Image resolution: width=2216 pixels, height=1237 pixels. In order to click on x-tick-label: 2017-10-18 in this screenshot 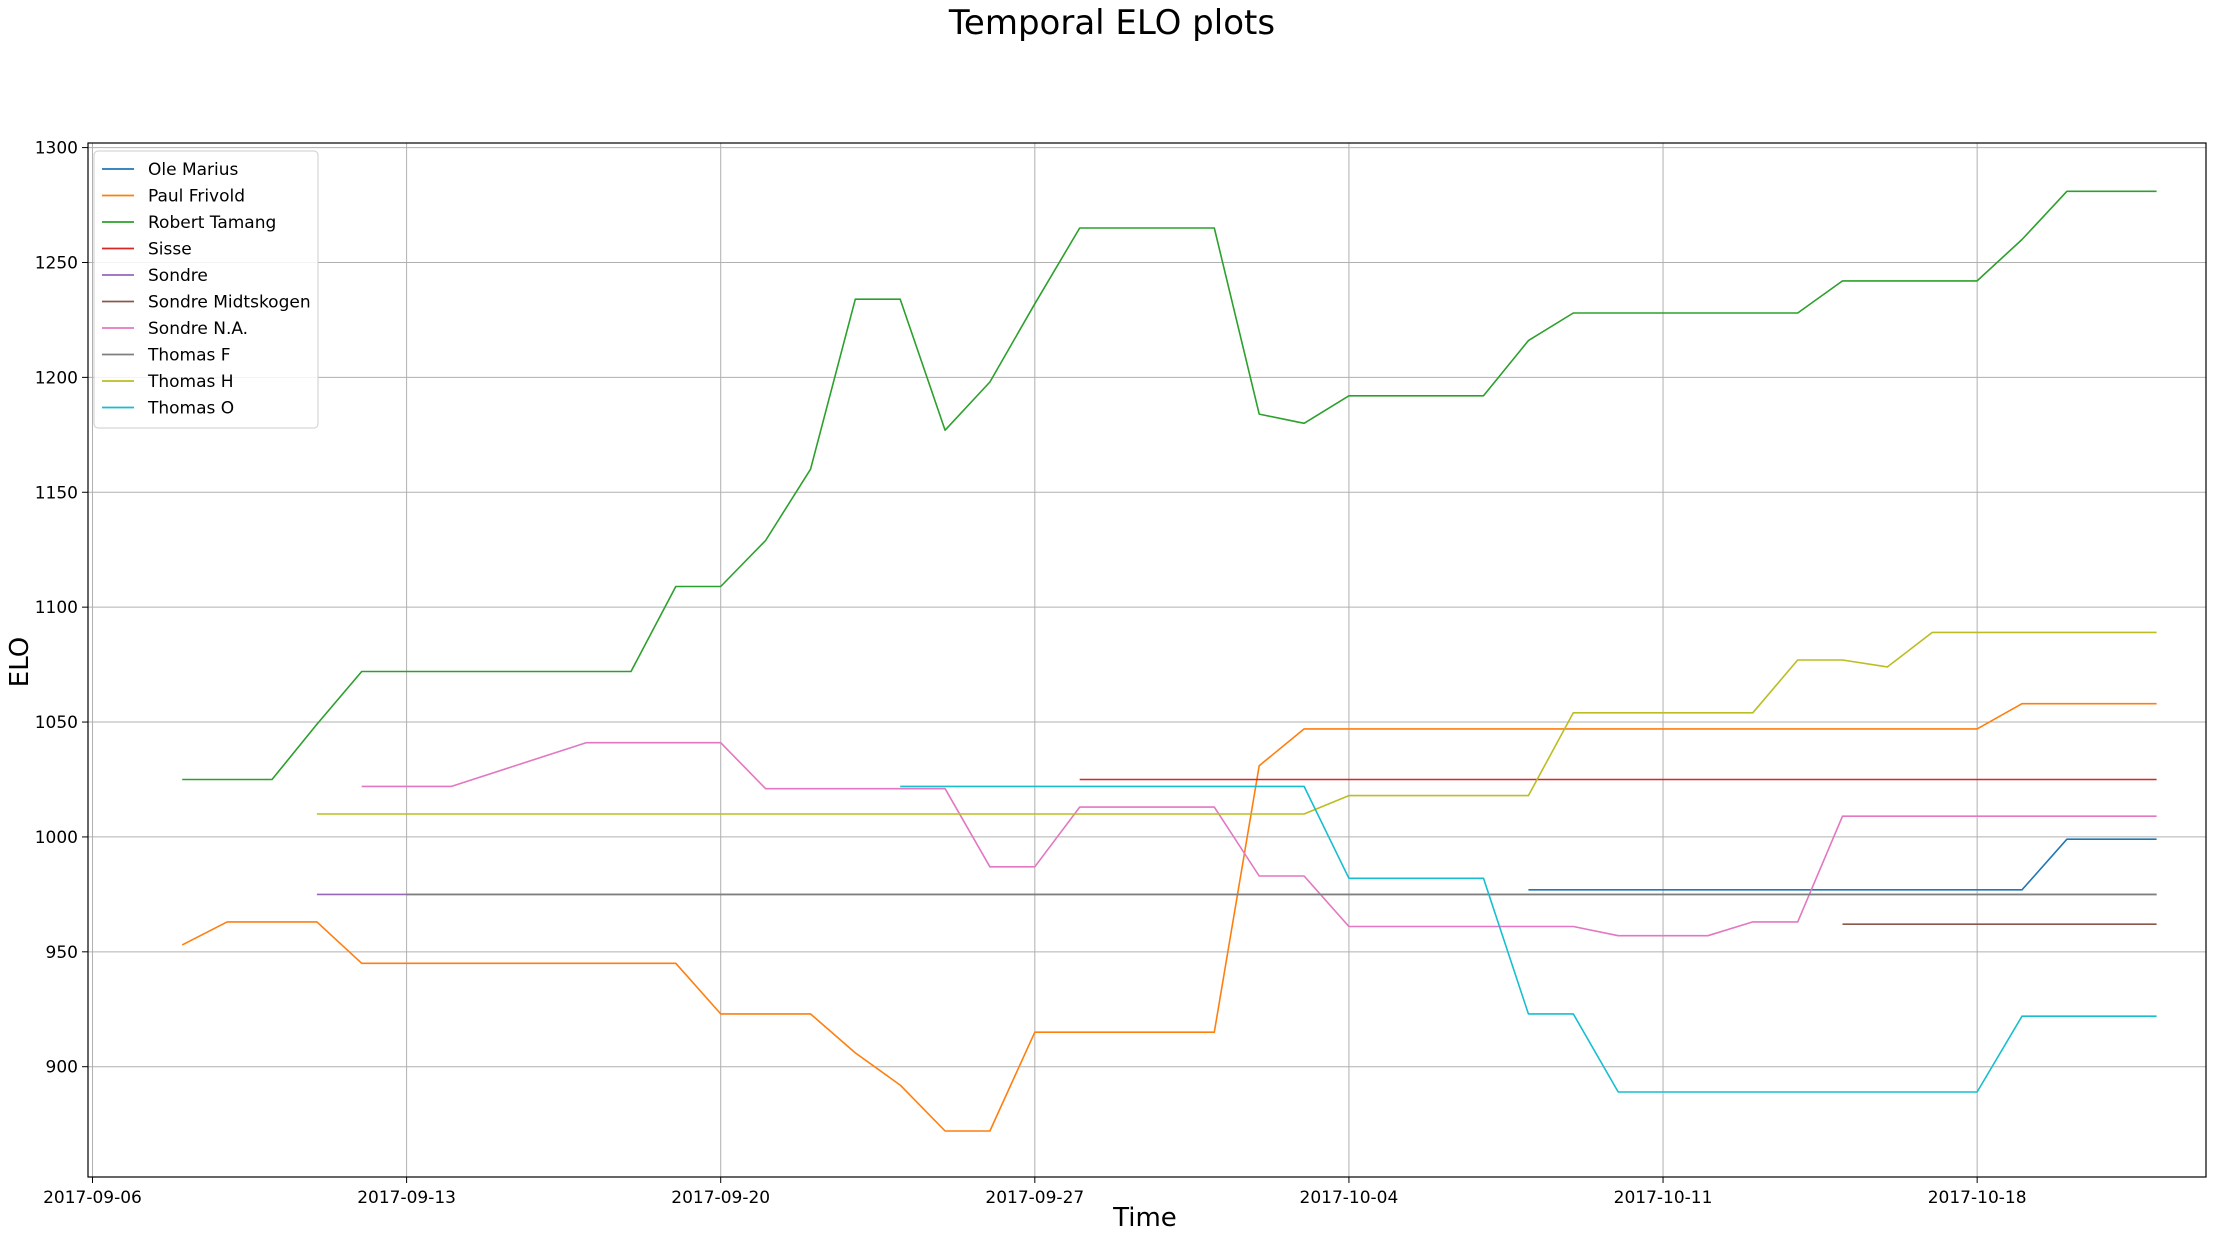, I will do `click(1977, 1198)`.